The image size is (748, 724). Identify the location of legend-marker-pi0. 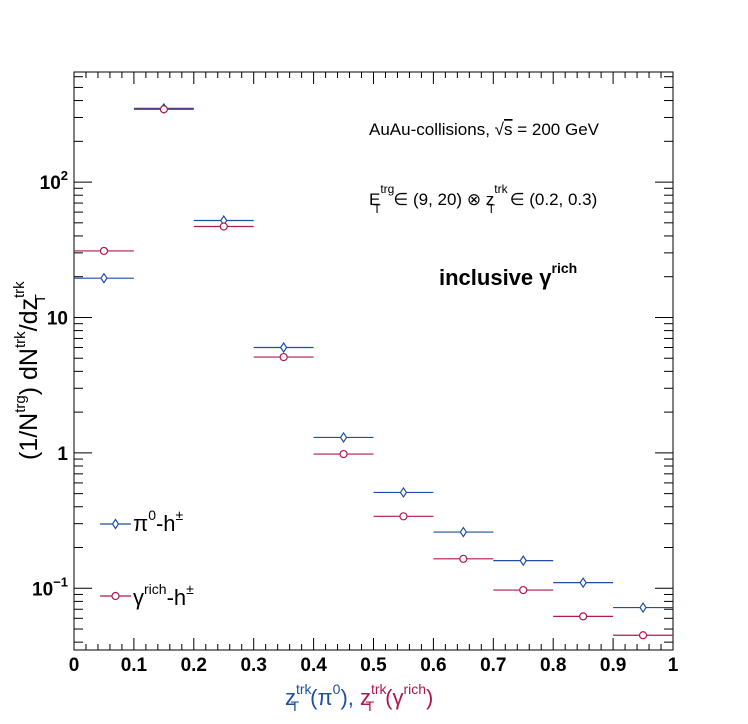
(115, 524).